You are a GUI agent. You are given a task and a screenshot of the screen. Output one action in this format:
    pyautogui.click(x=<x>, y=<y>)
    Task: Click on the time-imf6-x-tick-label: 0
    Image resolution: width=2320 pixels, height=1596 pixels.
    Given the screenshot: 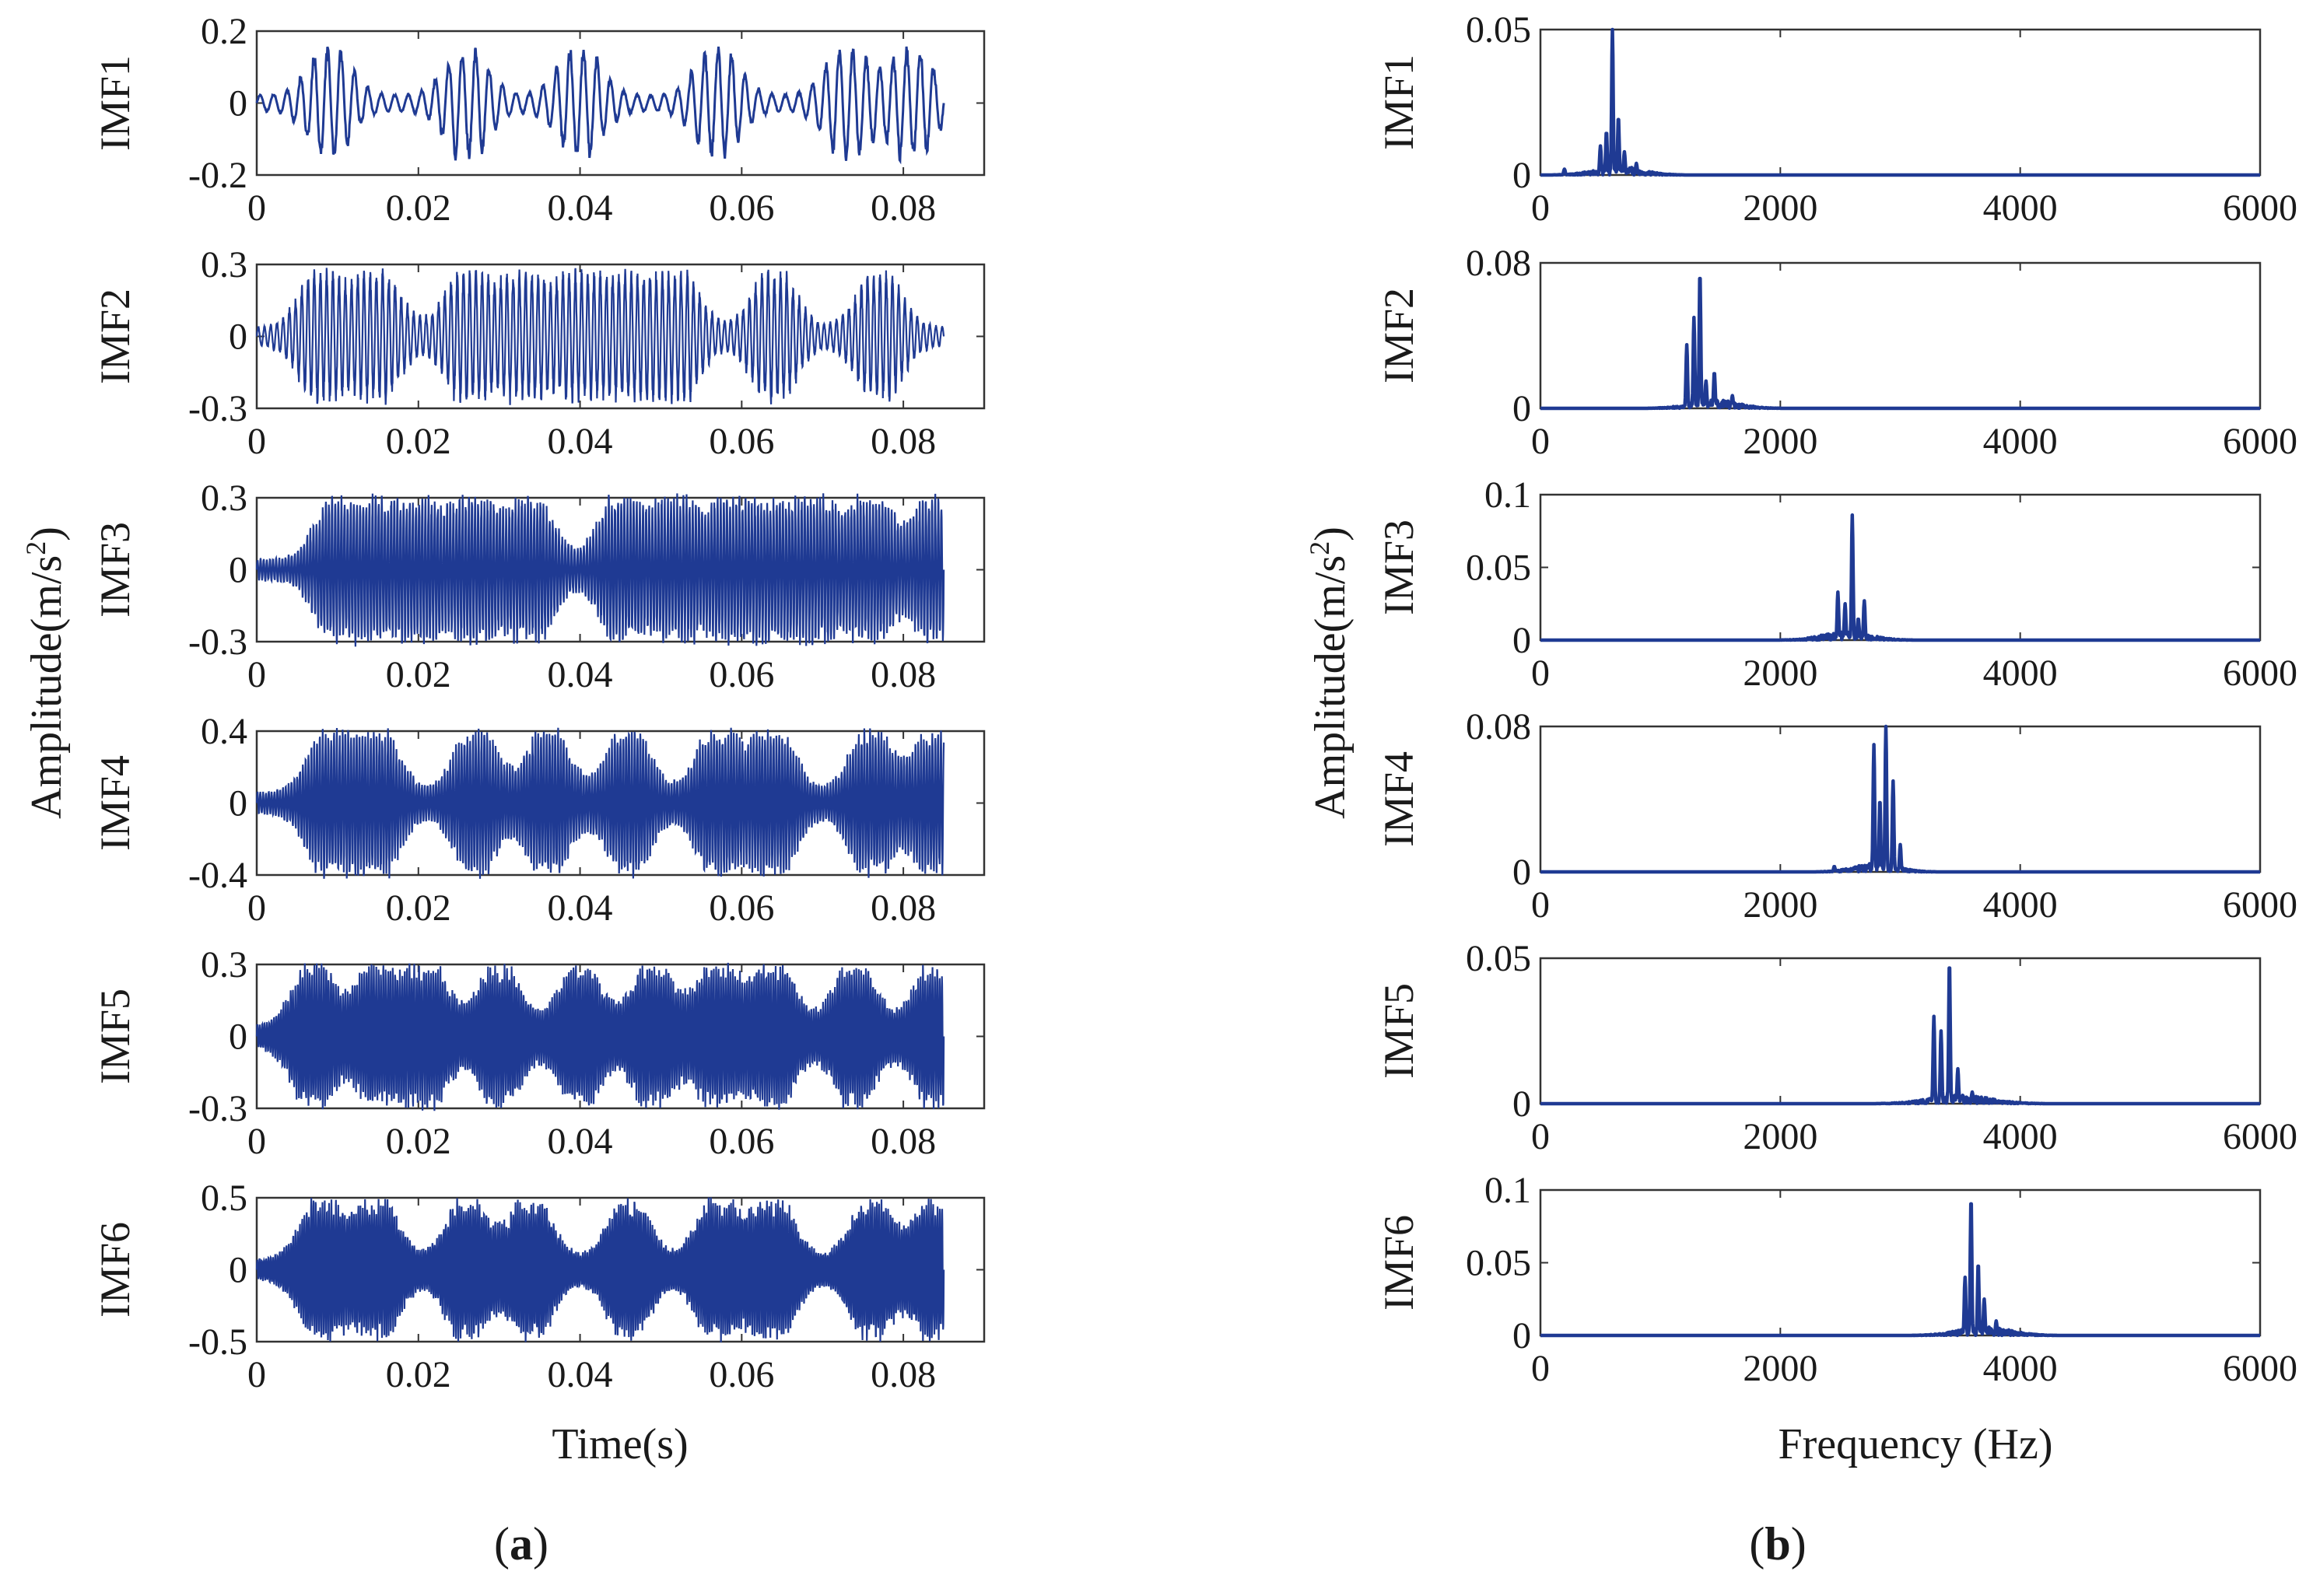 What is the action you would take?
    pyautogui.click(x=256, y=1374)
    